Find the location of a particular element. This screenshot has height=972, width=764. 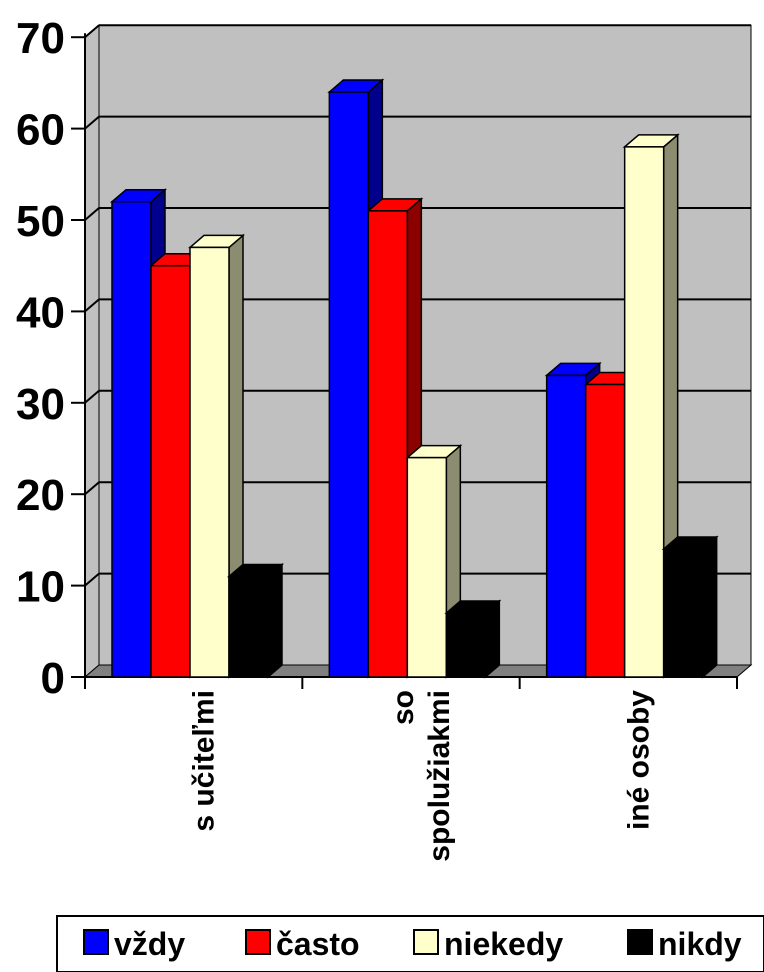

y-axis-ticks: 0 10 20 30 40 50 60 70 is located at coordinates (50, 358).